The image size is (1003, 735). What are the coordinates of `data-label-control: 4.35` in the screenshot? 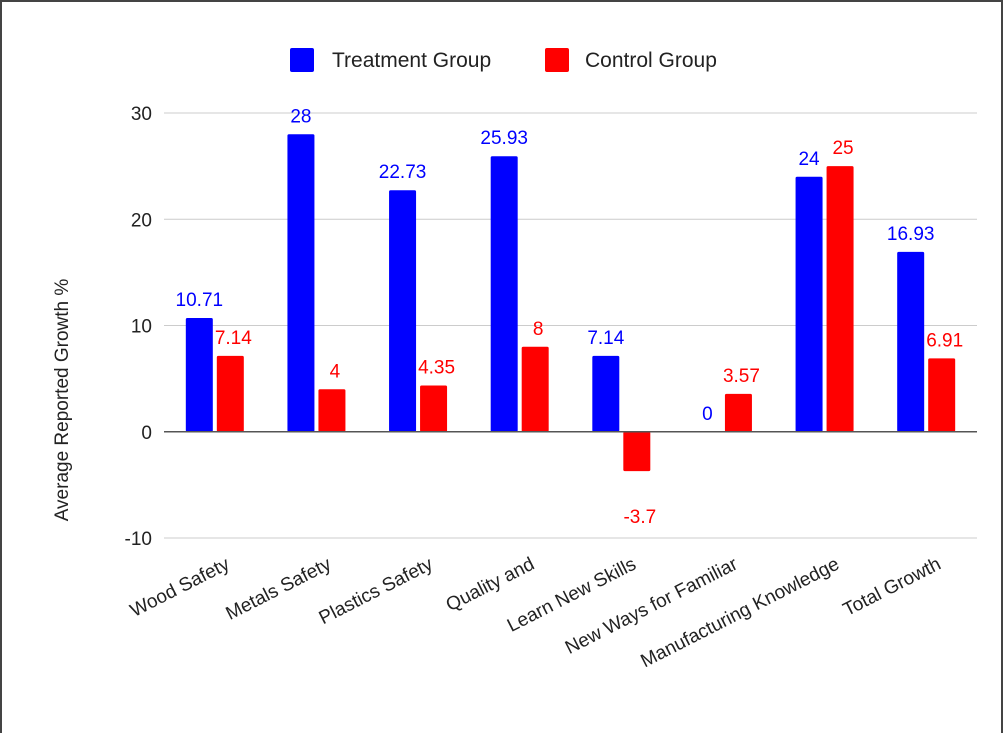 It's located at (436, 368).